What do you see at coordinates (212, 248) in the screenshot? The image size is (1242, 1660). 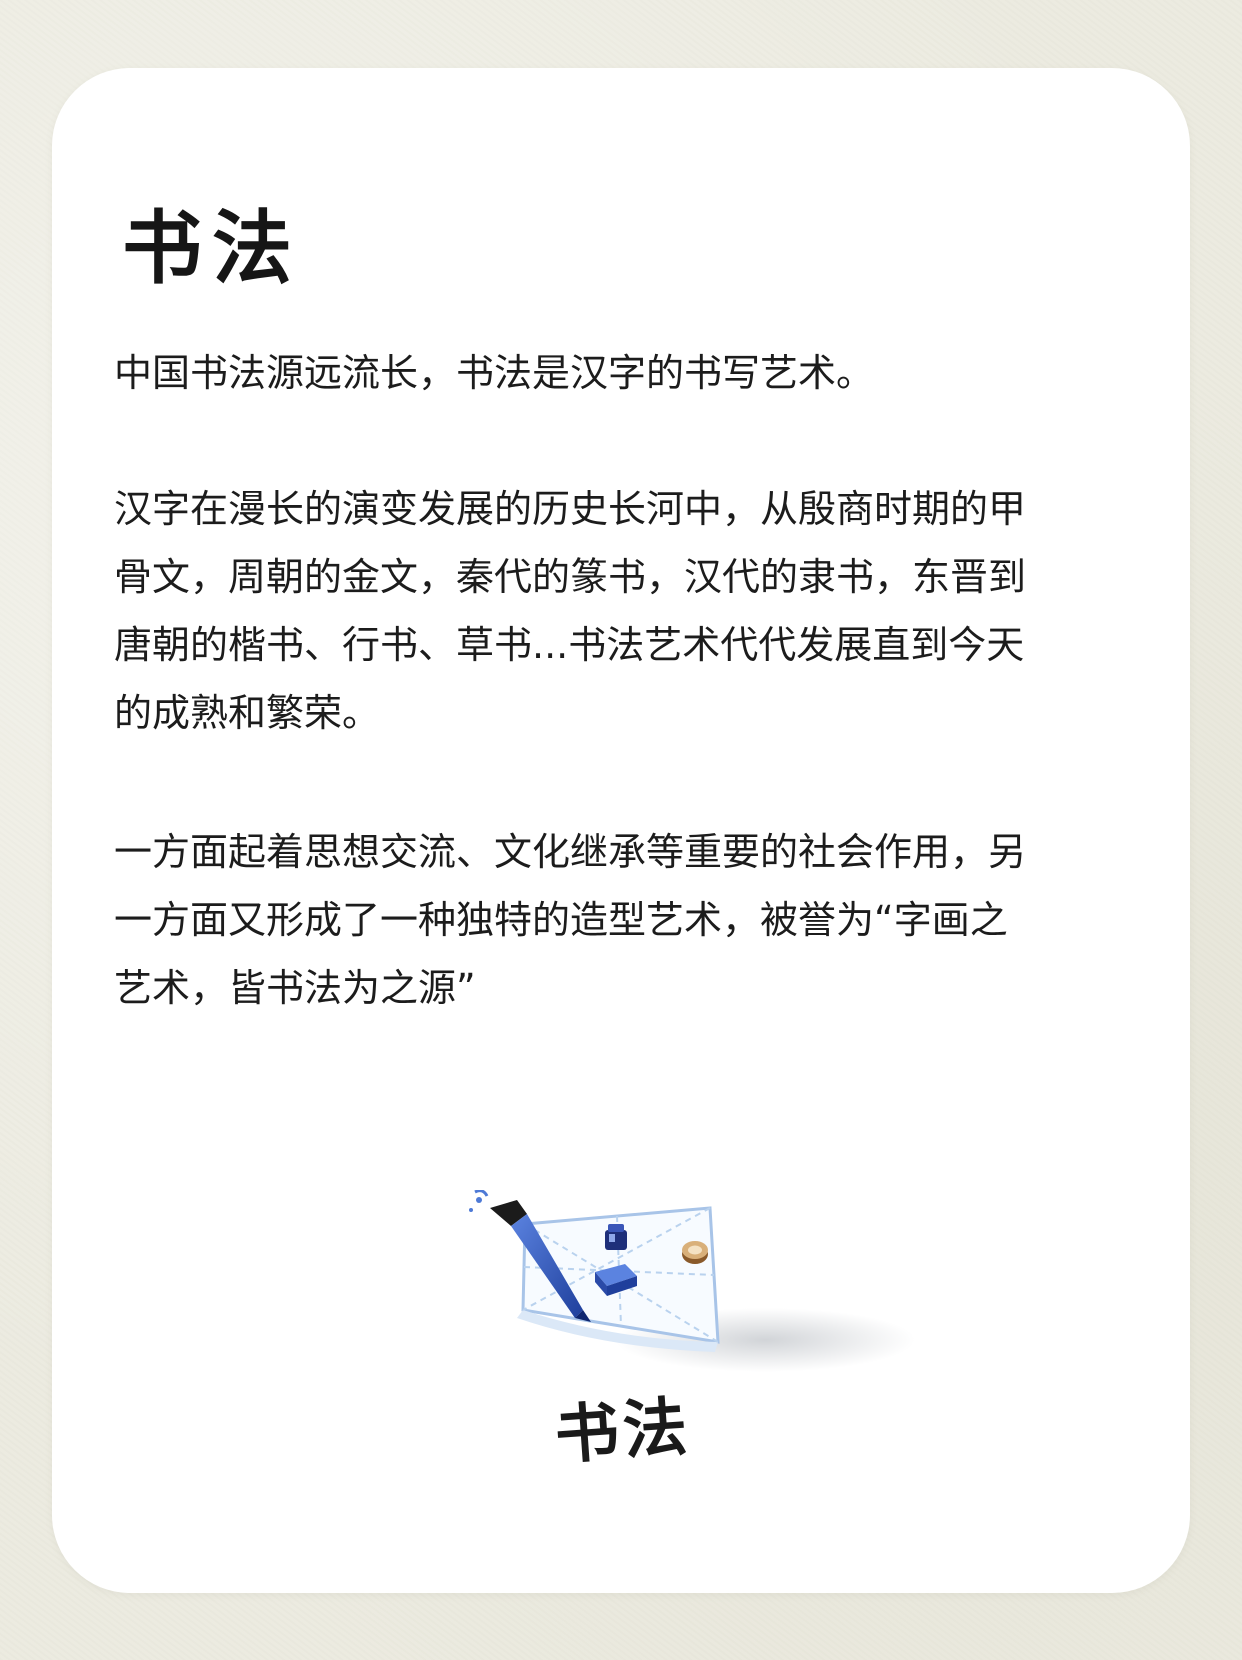 I see `page-title: 书法` at bounding box center [212, 248].